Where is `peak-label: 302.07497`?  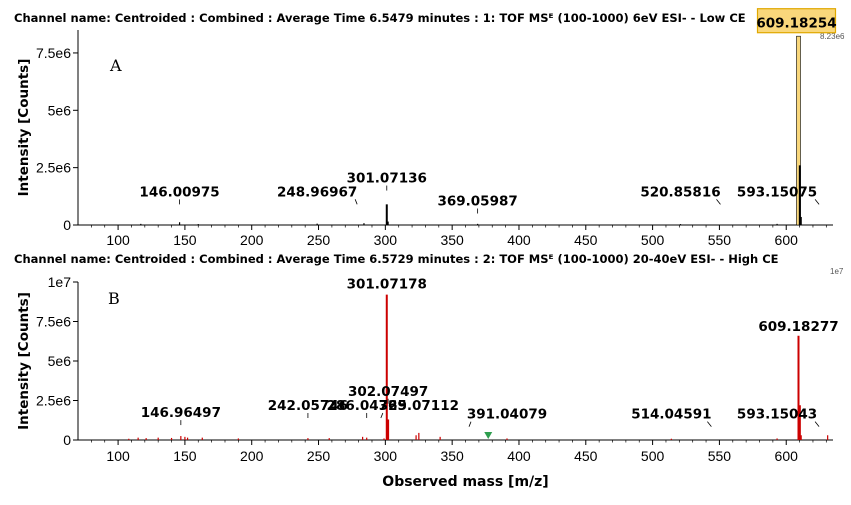
peak-label: 302.07497 is located at coordinates (388, 392).